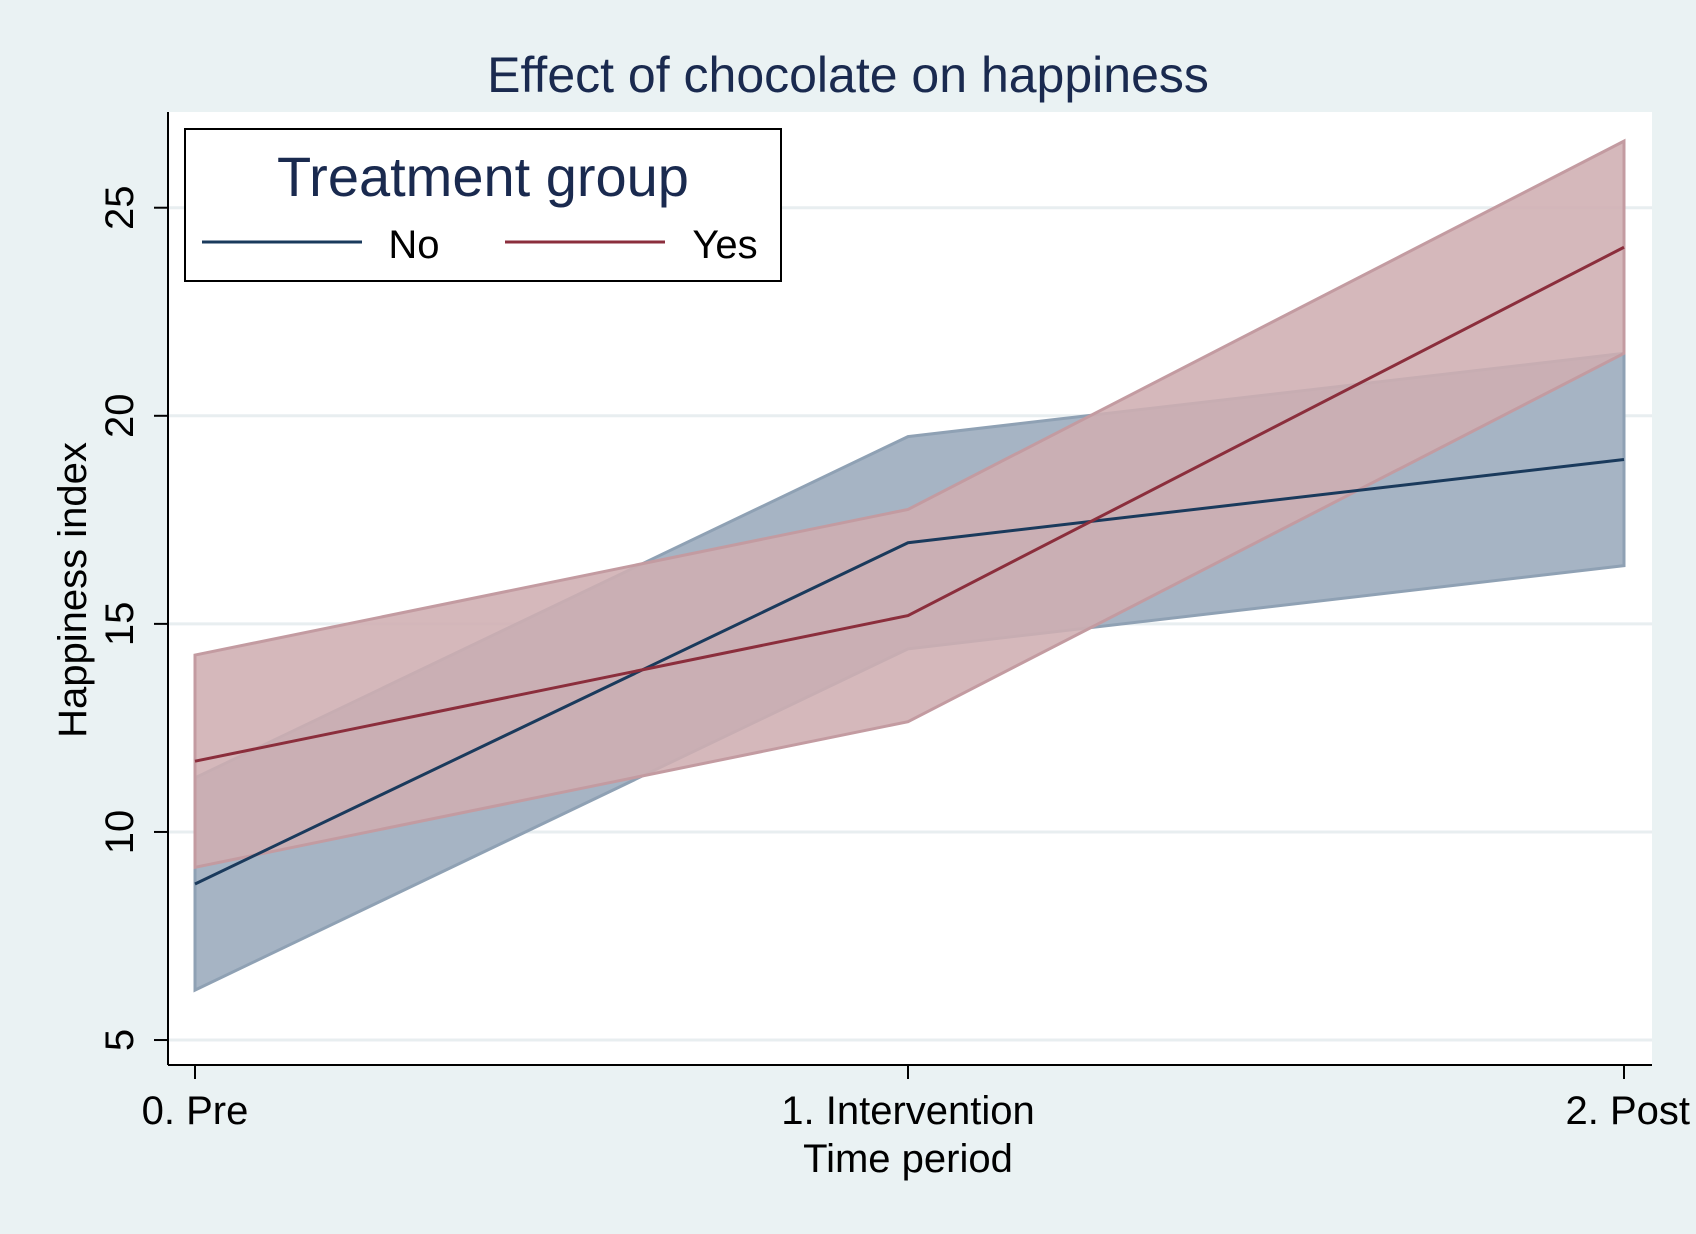 This screenshot has width=1696, height=1234. I want to click on y-tick-label: 15, so click(120, 624).